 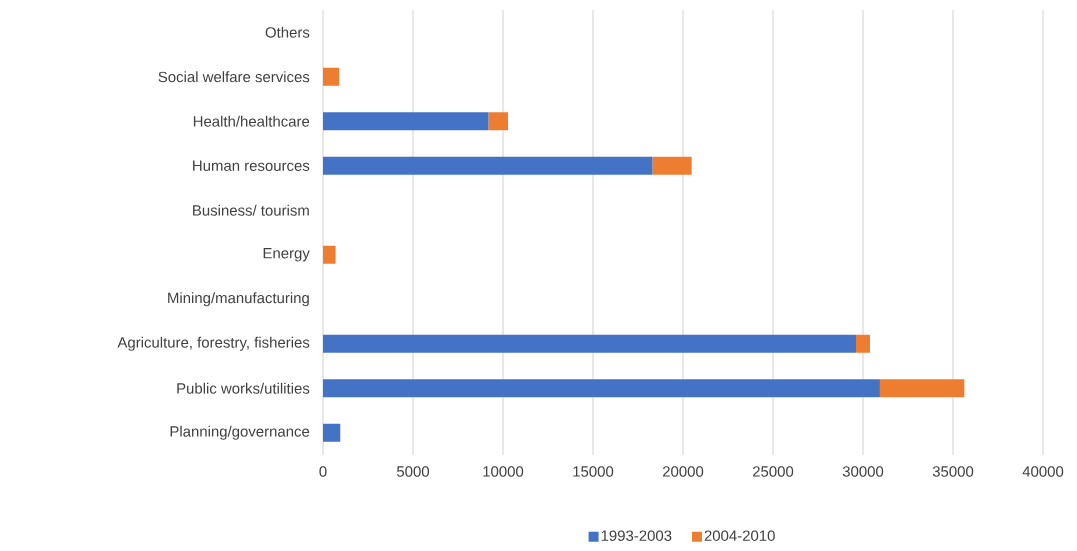 What do you see at coordinates (238, 299) in the screenshot?
I see `y-tick-label: Mining/manufacturing` at bounding box center [238, 299].